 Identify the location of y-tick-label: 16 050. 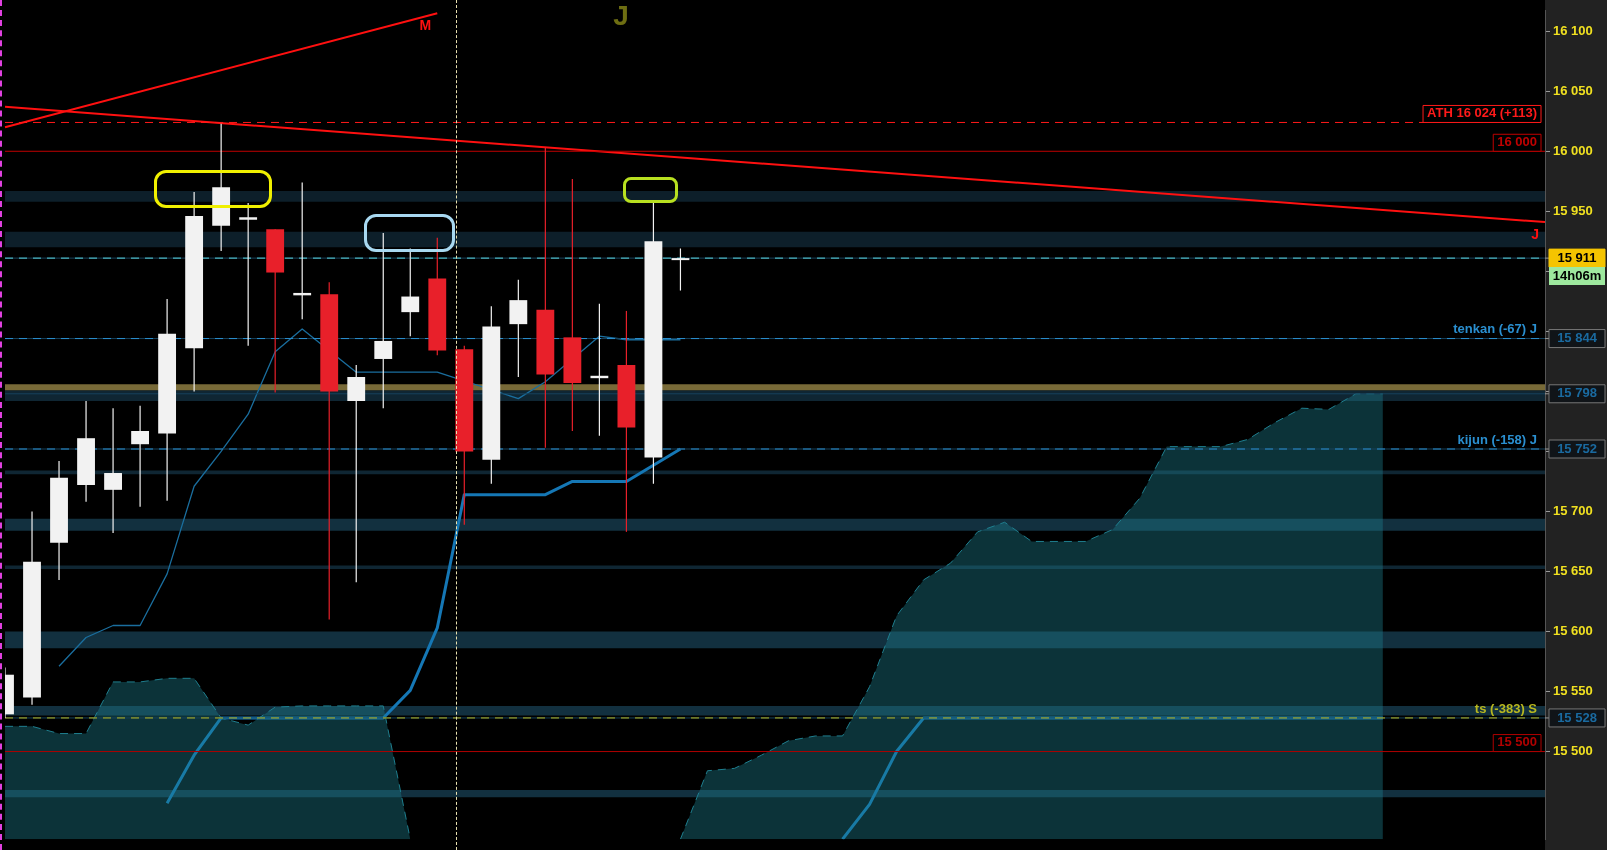
(1573, 90).